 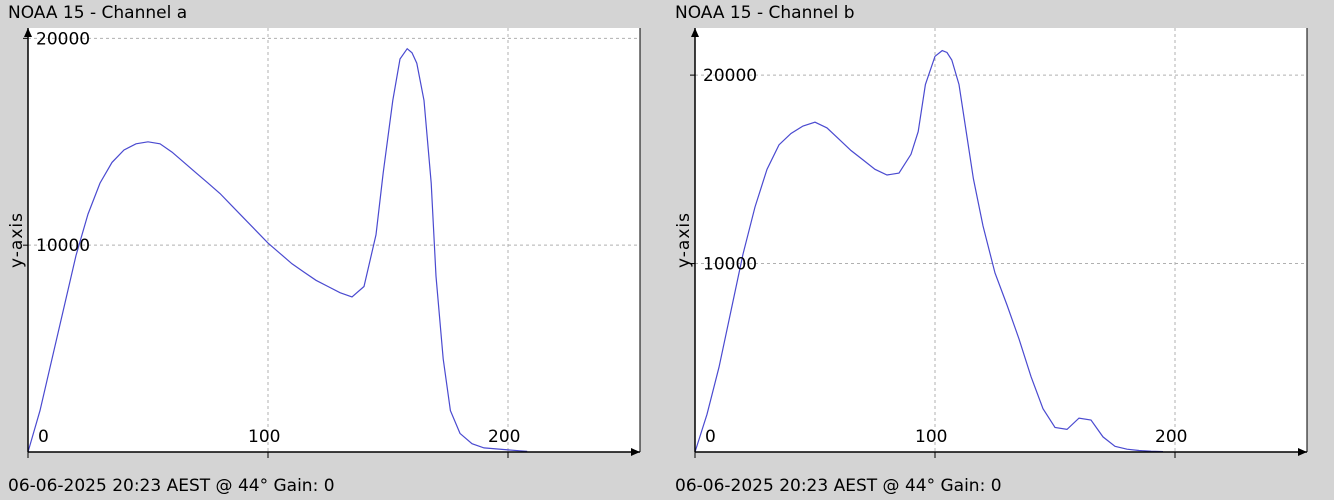 I want to click on chart-title: NOAA 15 - Channel a, so click(x=98, y=13).